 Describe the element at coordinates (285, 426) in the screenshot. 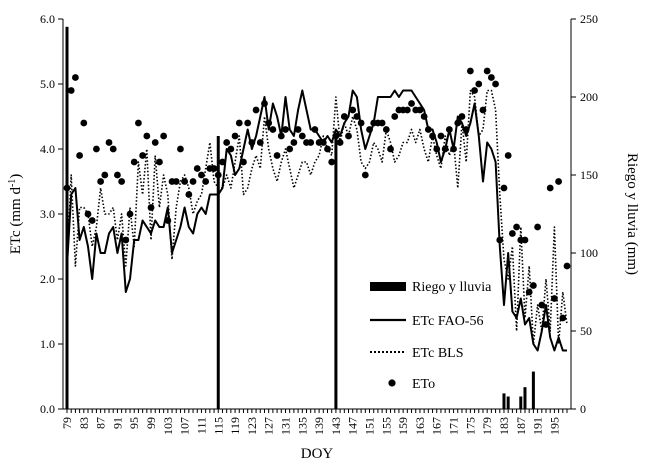

I see `x-tick-label: 131` at that location.